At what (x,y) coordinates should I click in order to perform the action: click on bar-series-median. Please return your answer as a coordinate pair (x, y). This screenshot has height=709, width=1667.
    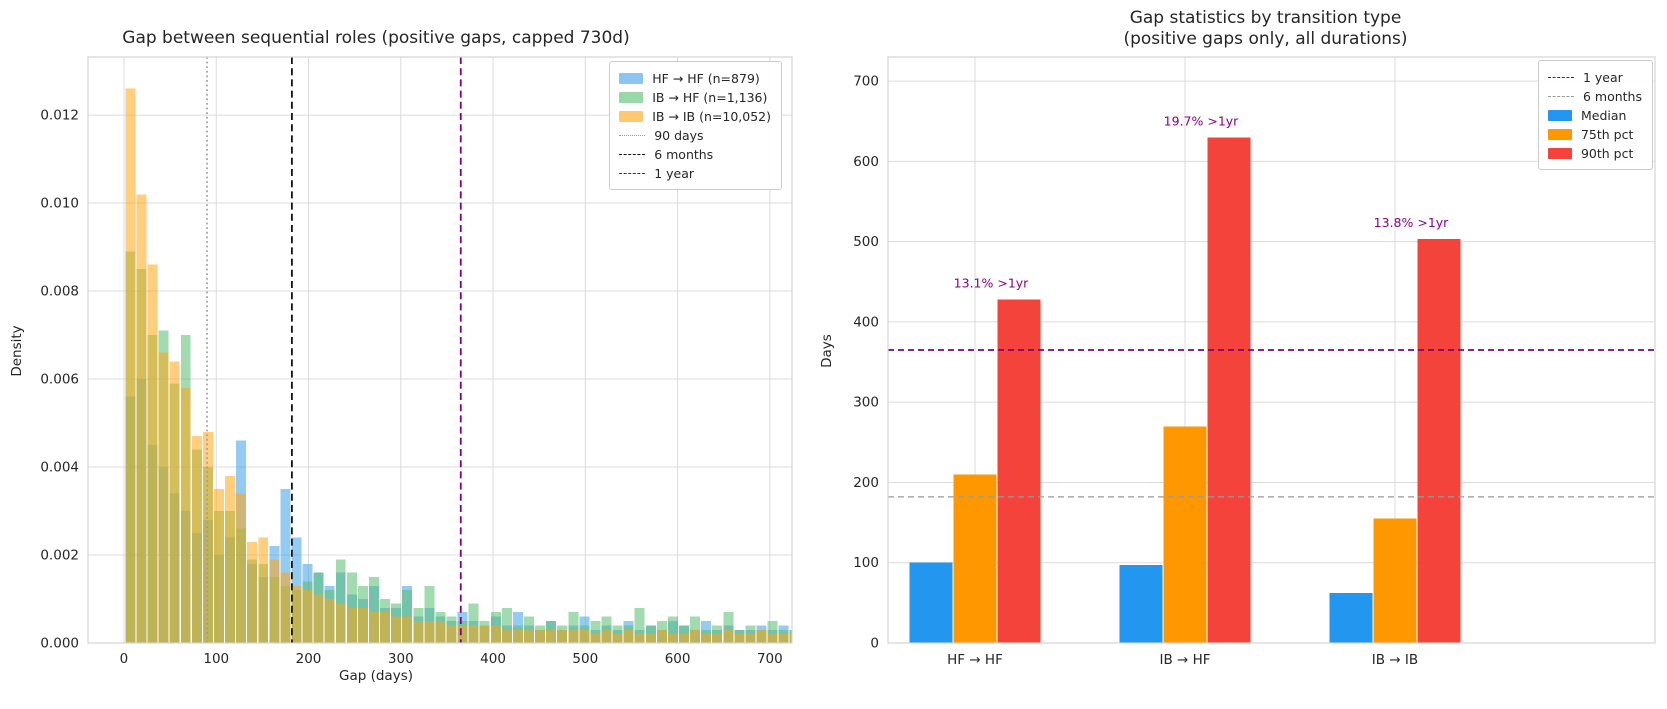
    Looking at the image, I should click on (1141, 602).